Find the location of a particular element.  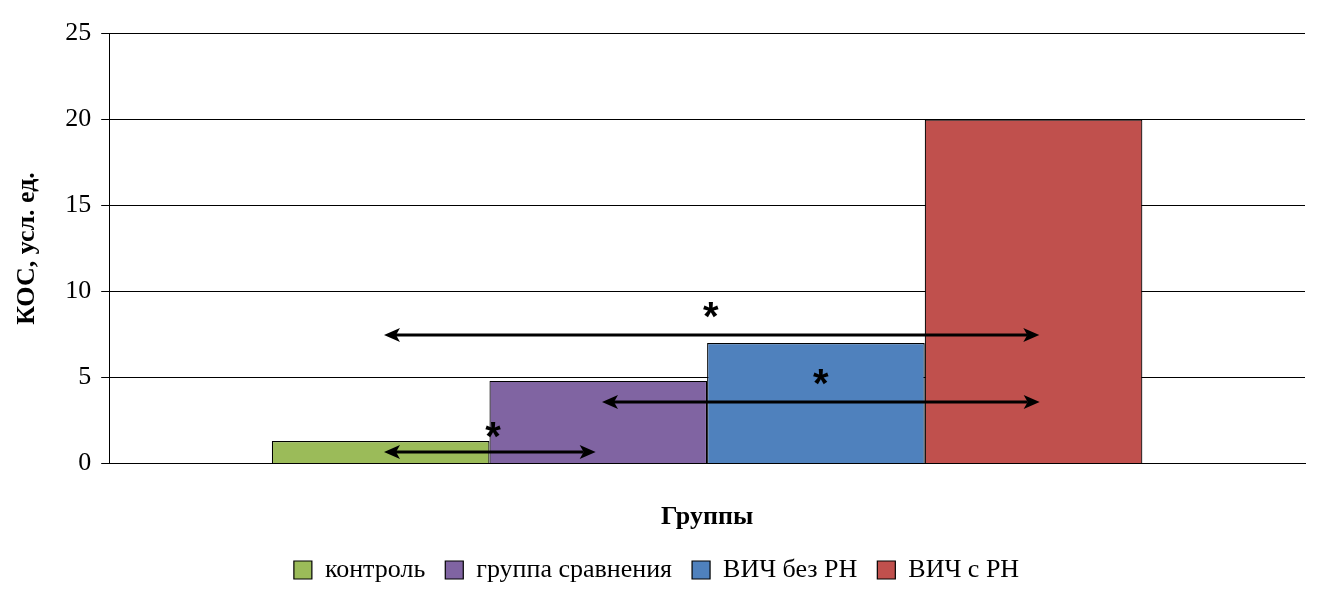

y-tick-label: 25 is located at coordinates (78, 32).